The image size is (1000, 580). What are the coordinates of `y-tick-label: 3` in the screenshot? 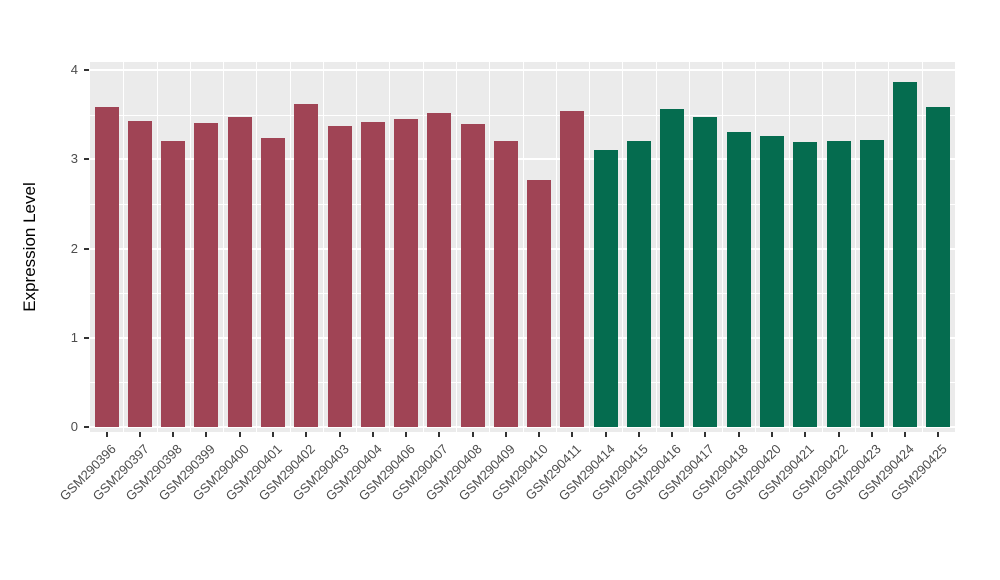 It's located at (74, 159).